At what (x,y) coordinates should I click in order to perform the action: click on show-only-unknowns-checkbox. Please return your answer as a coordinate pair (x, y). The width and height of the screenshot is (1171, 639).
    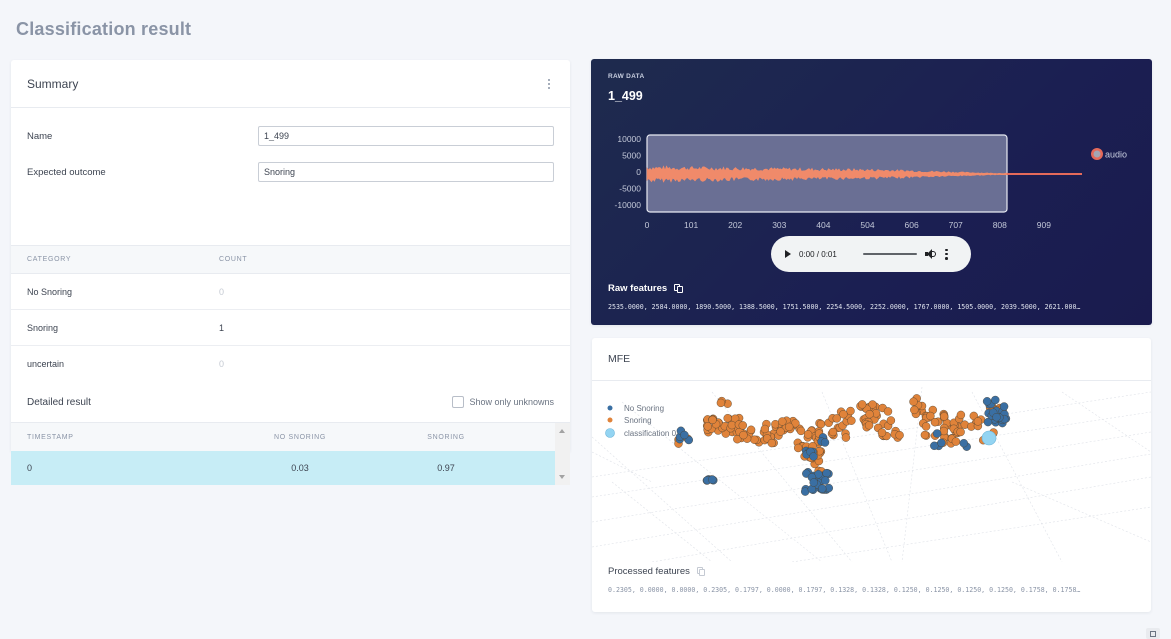
    Looking at the image, I should click on (458, 402).